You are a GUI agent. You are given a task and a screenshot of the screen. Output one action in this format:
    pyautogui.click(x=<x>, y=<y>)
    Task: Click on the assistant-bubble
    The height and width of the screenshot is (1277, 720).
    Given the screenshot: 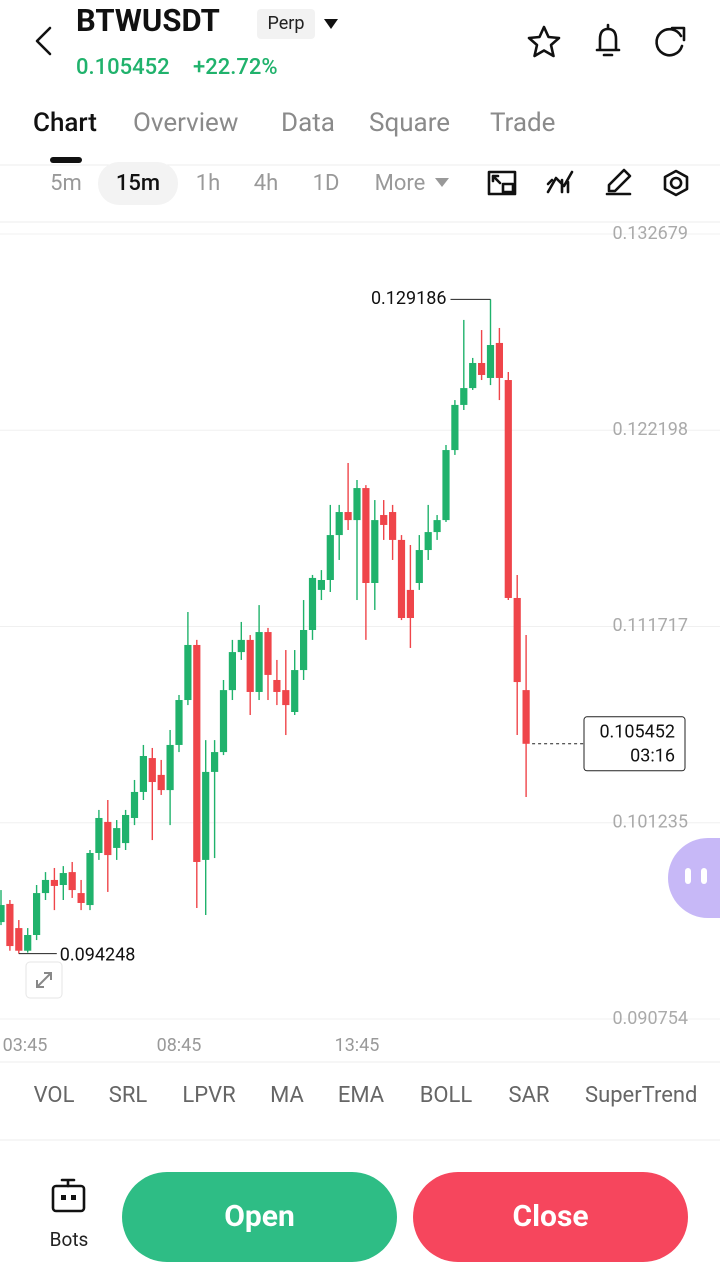 What is the action you would take?
    pyautogui.click(x=694, y=878)
    